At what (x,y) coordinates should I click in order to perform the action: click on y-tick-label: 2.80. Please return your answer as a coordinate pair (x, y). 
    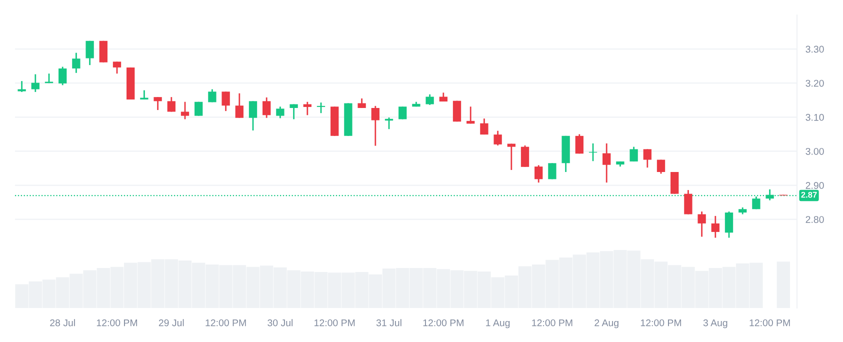
    Looking at the image, I should click on (815, 219).